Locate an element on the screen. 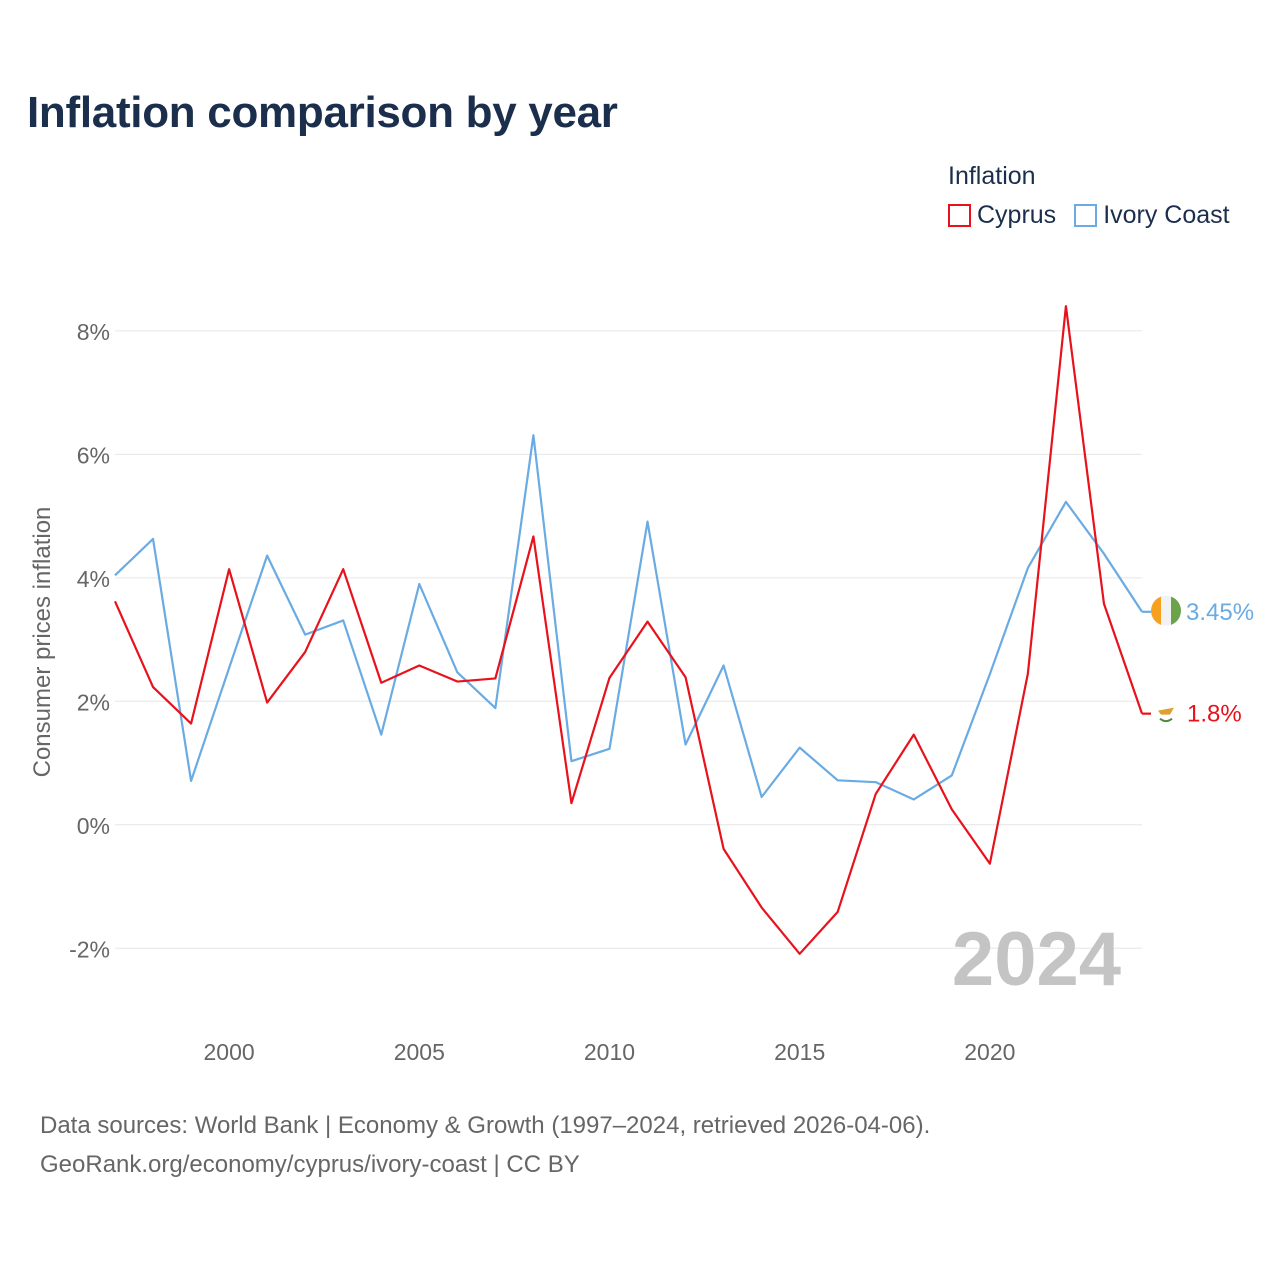  y-tick-label: 0% is located at coordinates (93, 826).